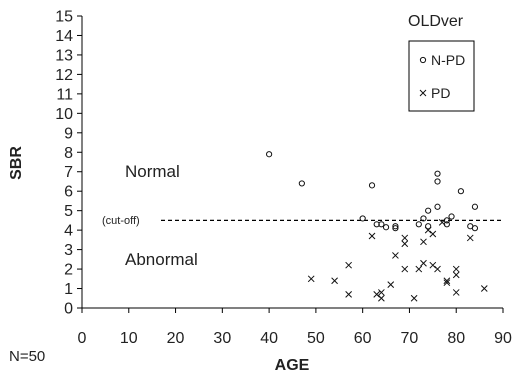 The width and height of the screenshot is (514, 374). Describe the element at coordinates (64, 75) in the screenshot. I see `y-tick-label: 12` at that location.